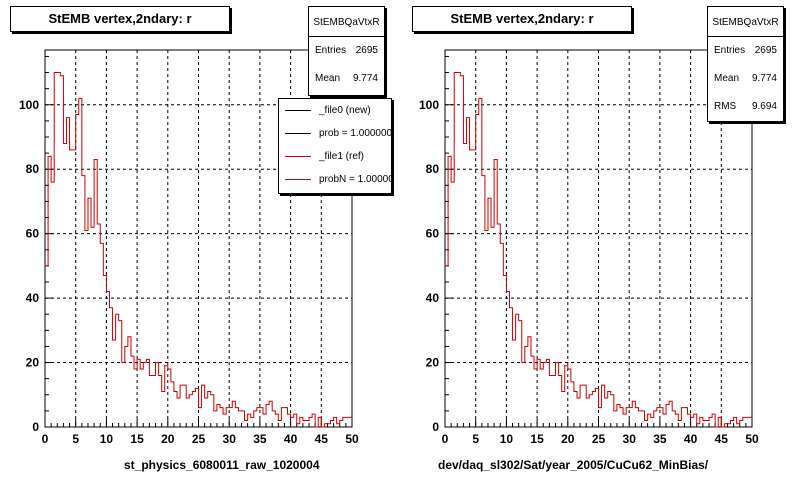 Image resolution: width=800 pixels, height=480 pixels. I want to click on left-x-tick-label: 45, so click(322, 439).